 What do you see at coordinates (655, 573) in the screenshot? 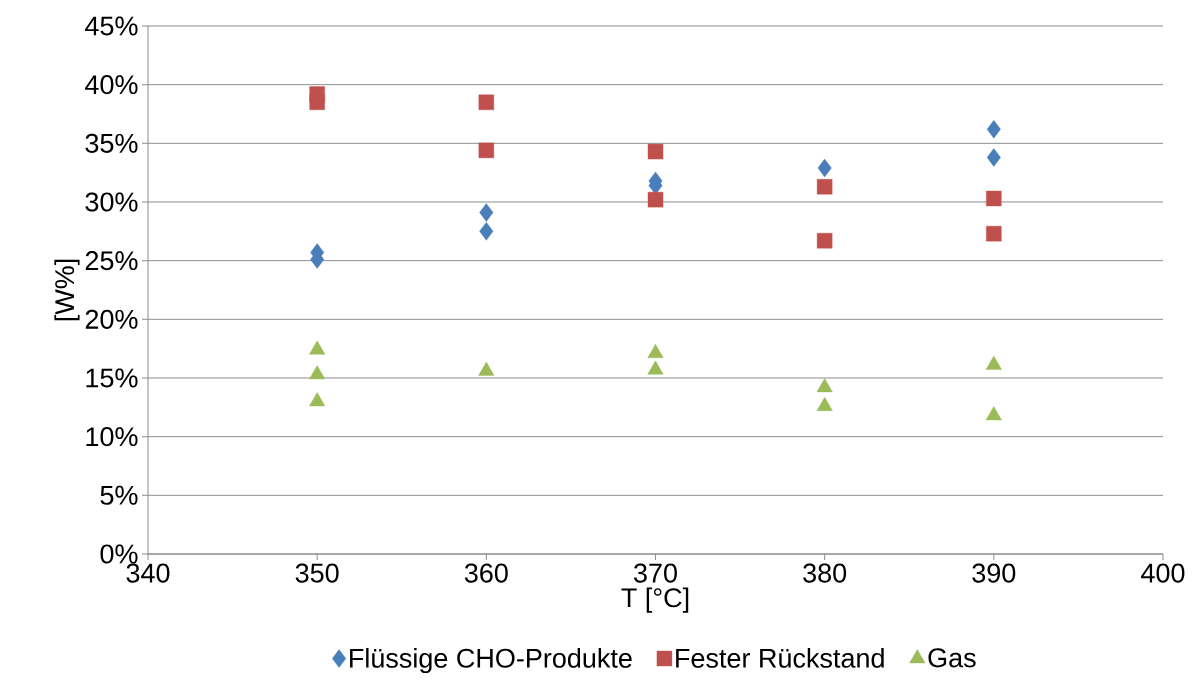
I see `x-tick-label: 370` at bounding box center [655, 573].